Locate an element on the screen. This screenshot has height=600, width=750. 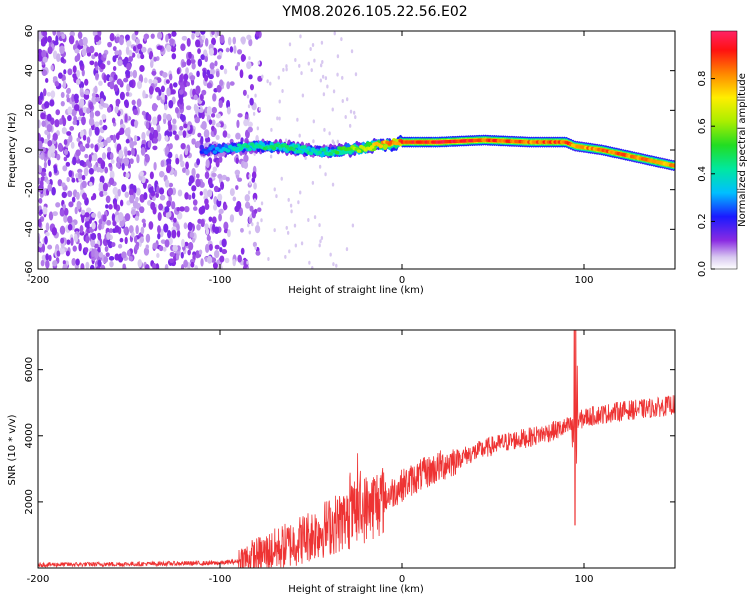
colorbar-label: Normalized spectral amplitude is located at coordinates (742, 150).